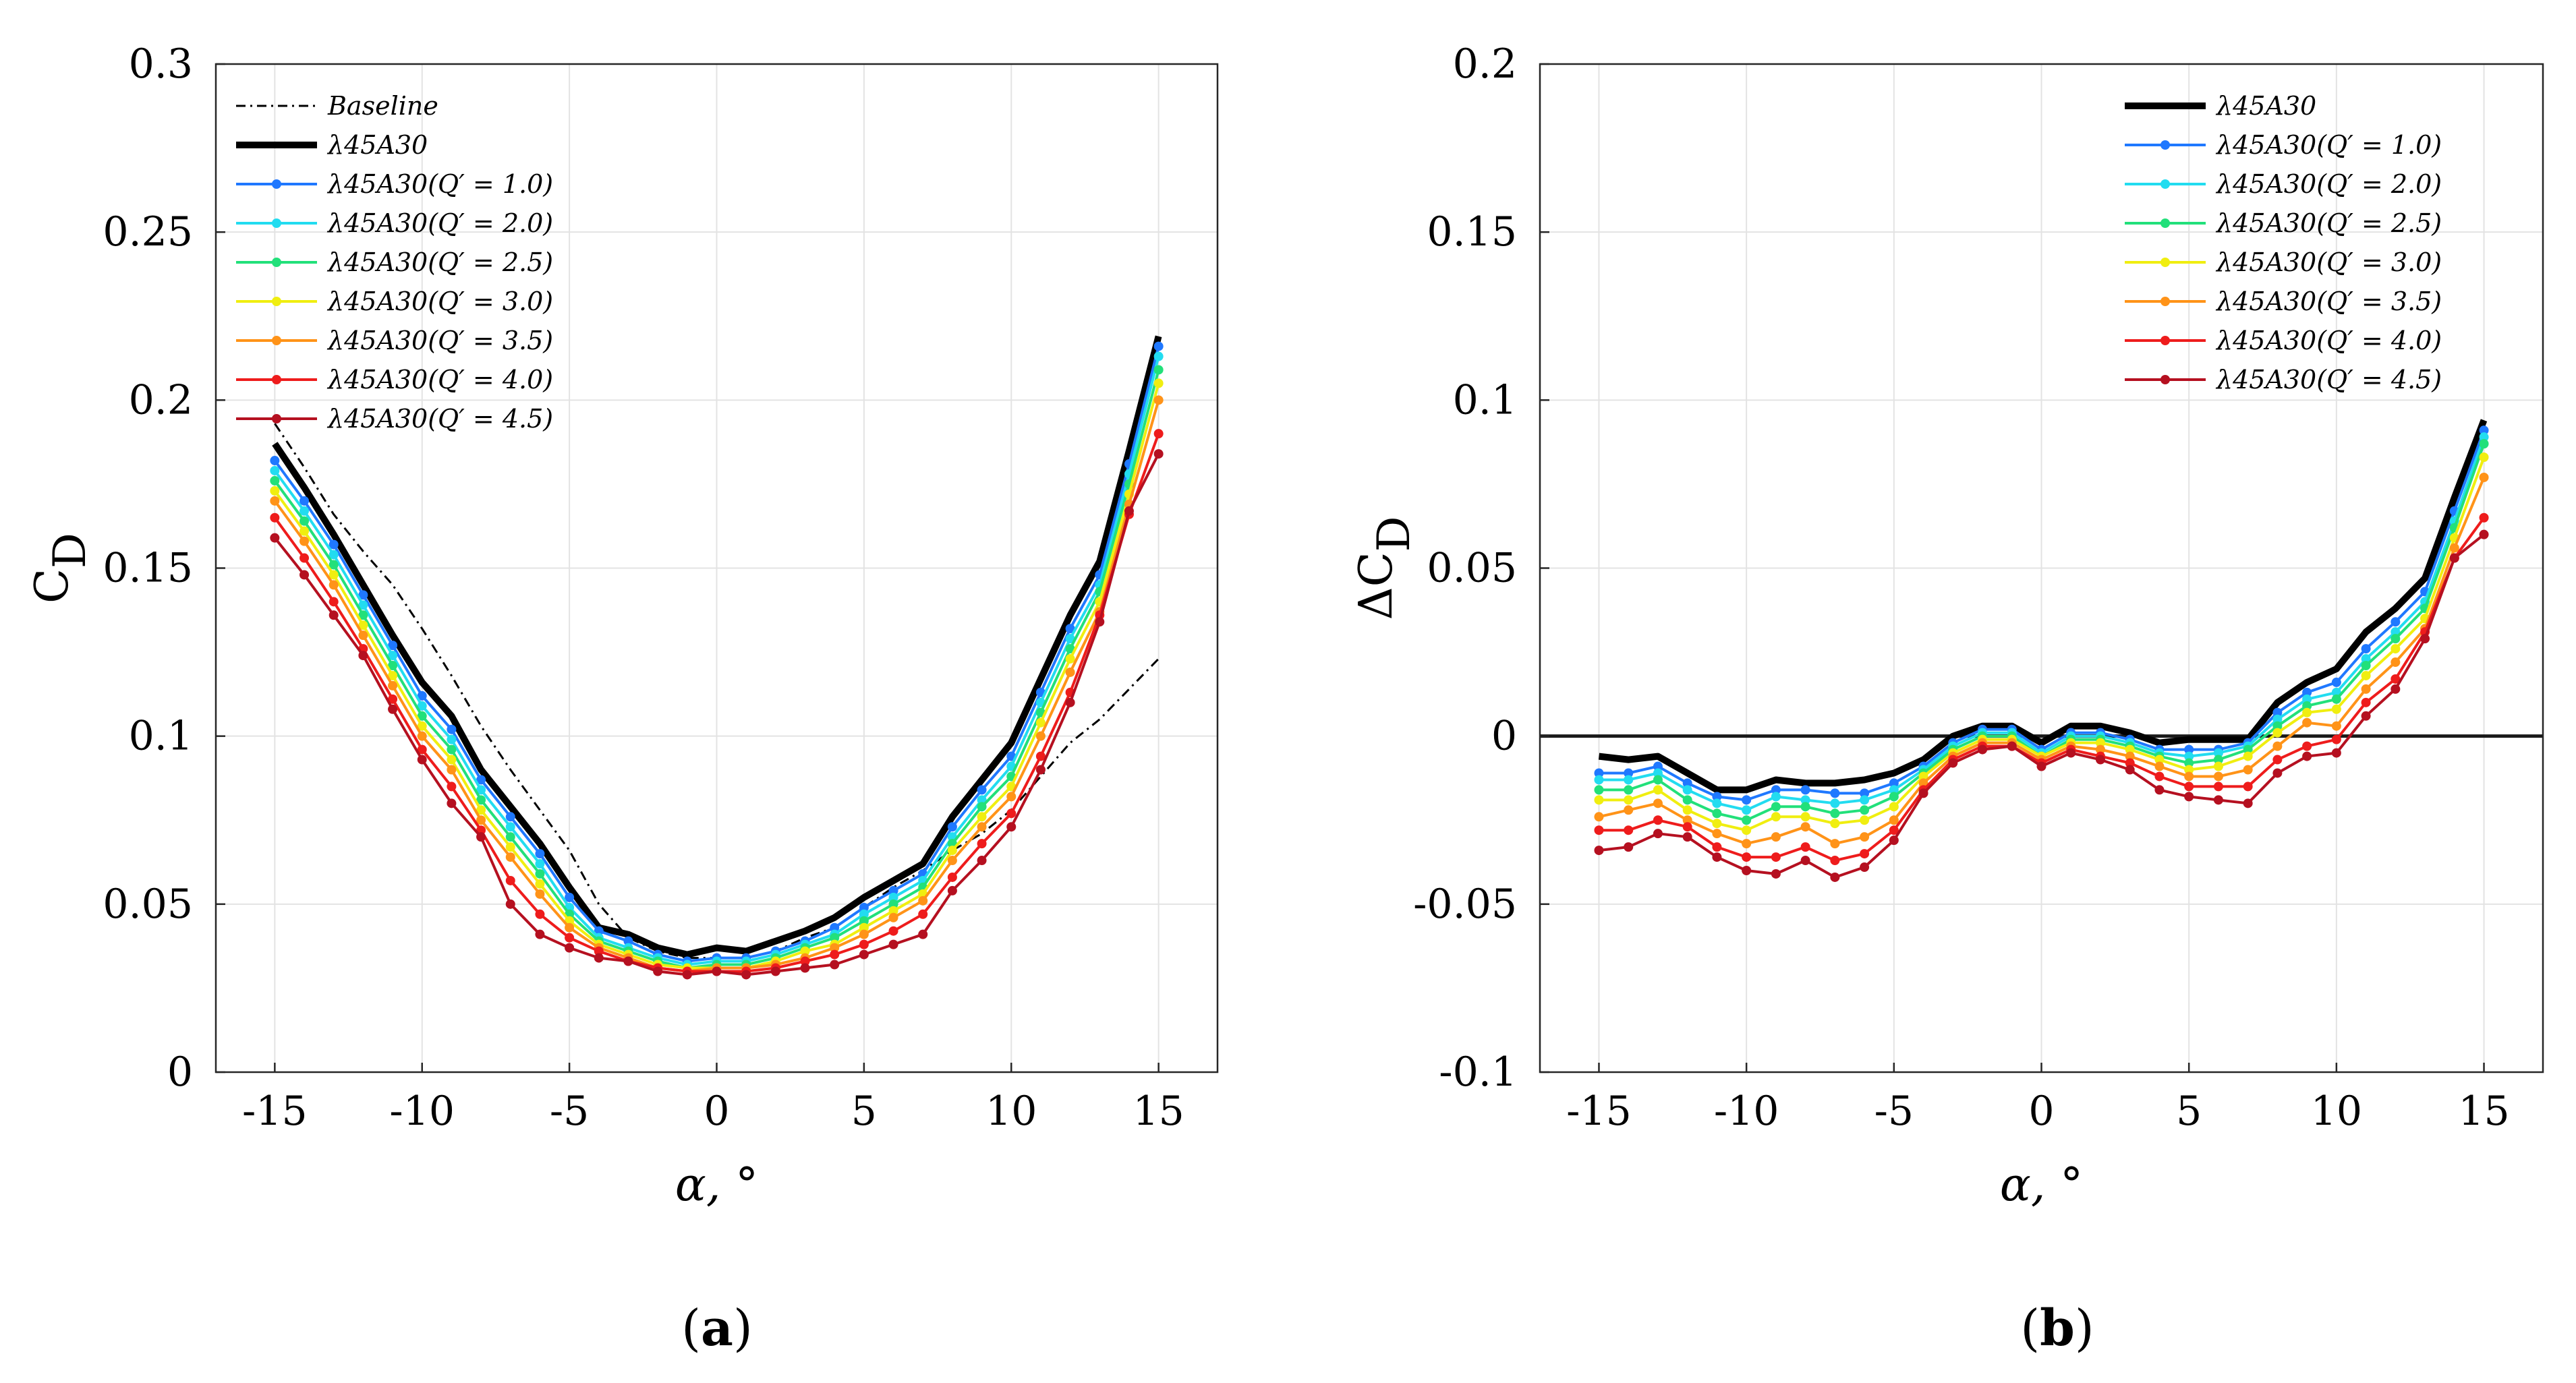  I want to click on panel-a-y-axis-label-main: C, so click(52, 586).